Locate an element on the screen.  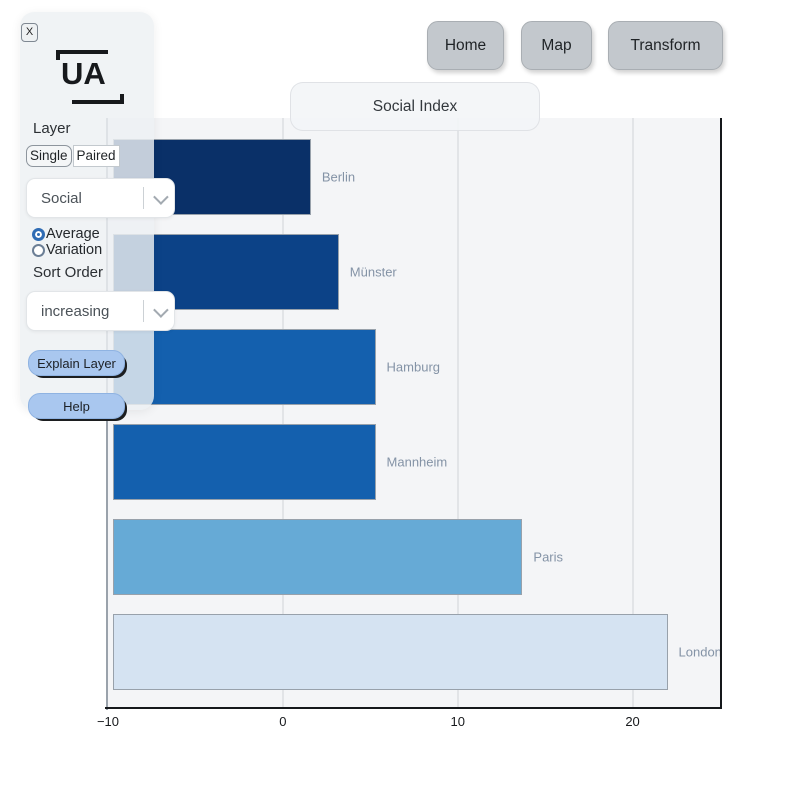
layer-mode-segmented: Single Paired is located at coordinates (73, 156).